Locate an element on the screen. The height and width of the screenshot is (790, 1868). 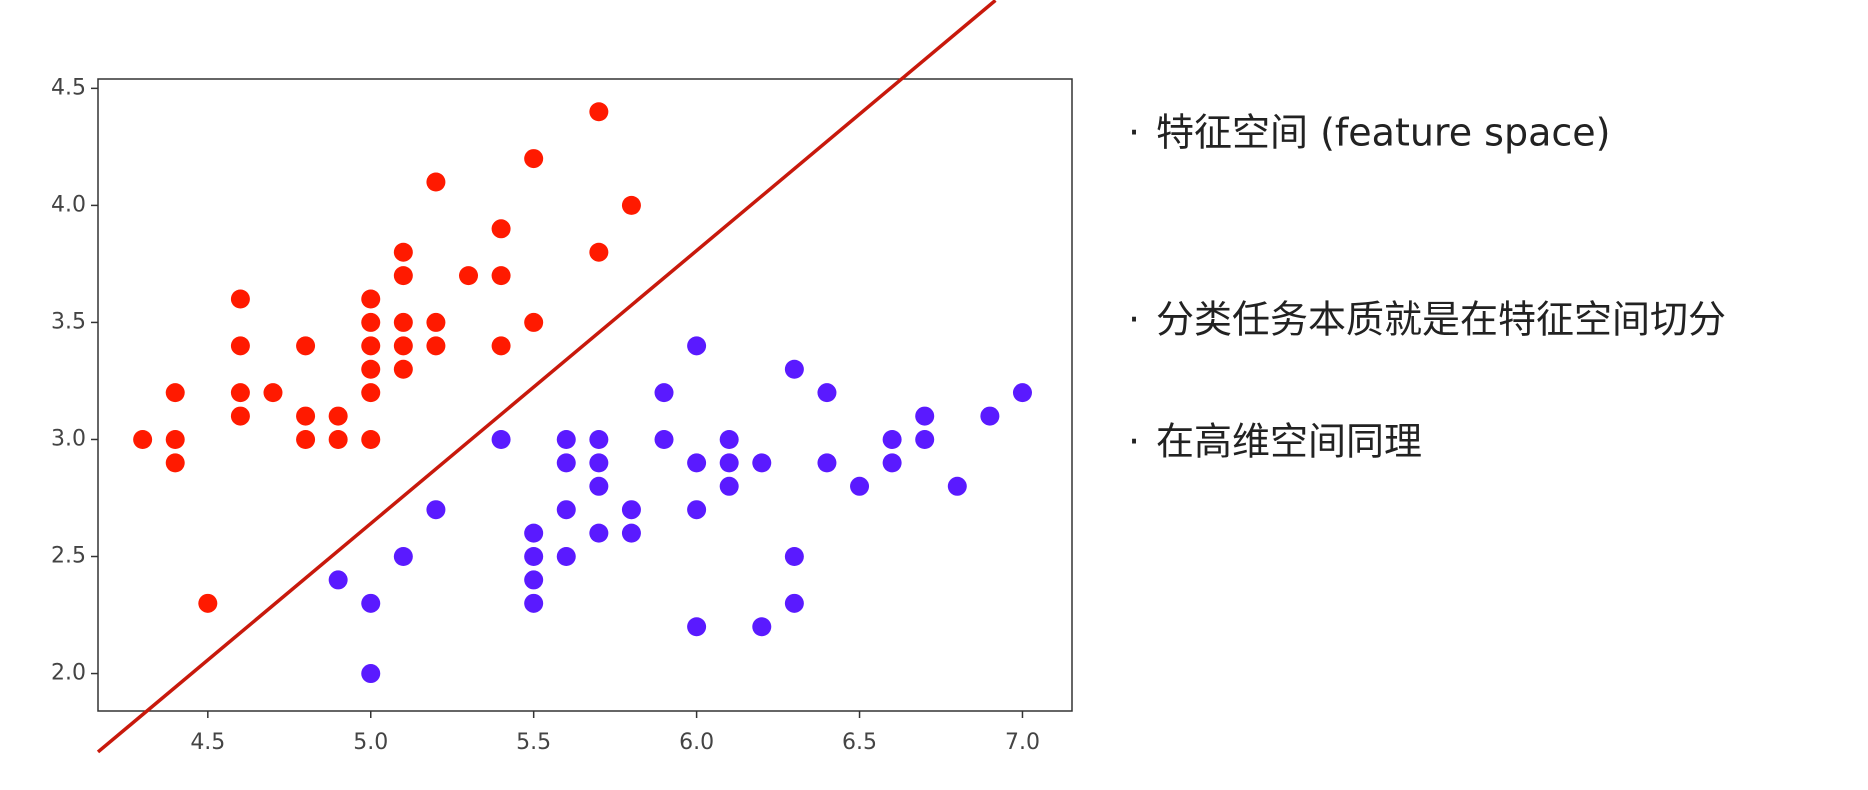
y-tick-label: 4.0 is located at coordinates (68, 204).